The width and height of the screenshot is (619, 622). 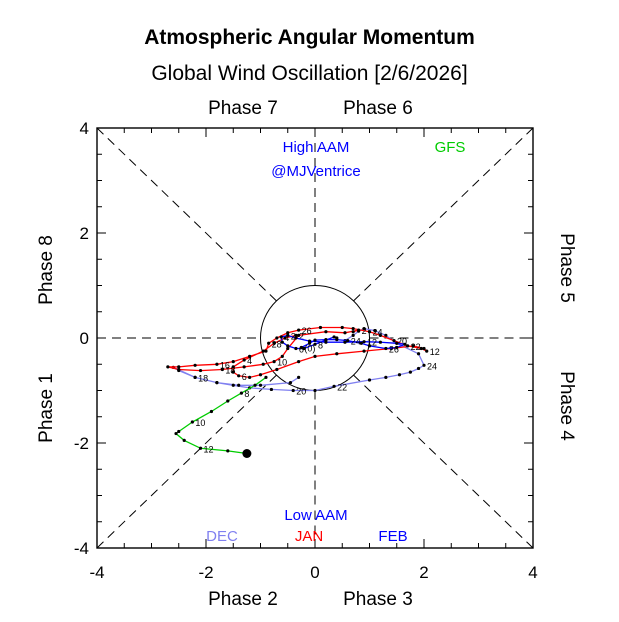 I want to click on day-label-feb: 12, so click(x=372, y=343).